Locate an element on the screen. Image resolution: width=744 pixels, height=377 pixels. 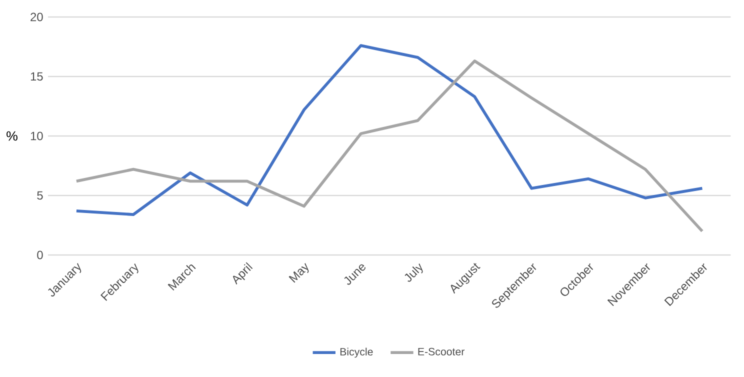
y-axis-title: % is located at coordinates (12, 136).